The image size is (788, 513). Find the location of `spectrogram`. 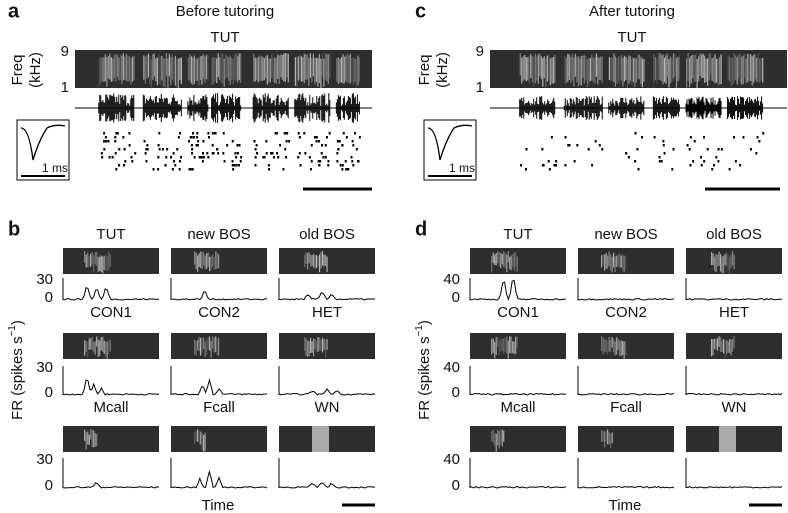

spectrogram is located at coordinates (219, 439).